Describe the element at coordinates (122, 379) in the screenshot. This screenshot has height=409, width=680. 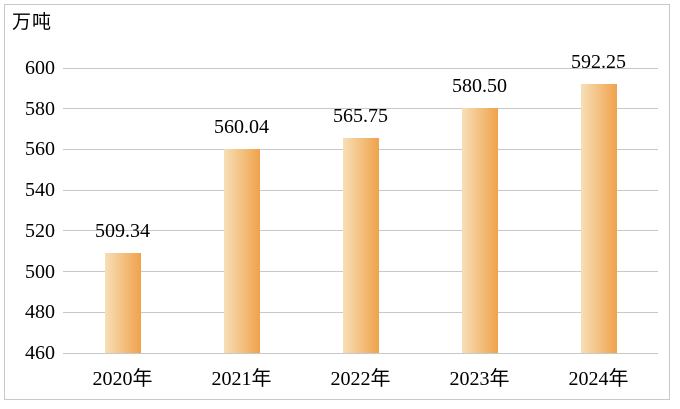
I see `x-axis-tick-label-2020年: 2020年` at that location.